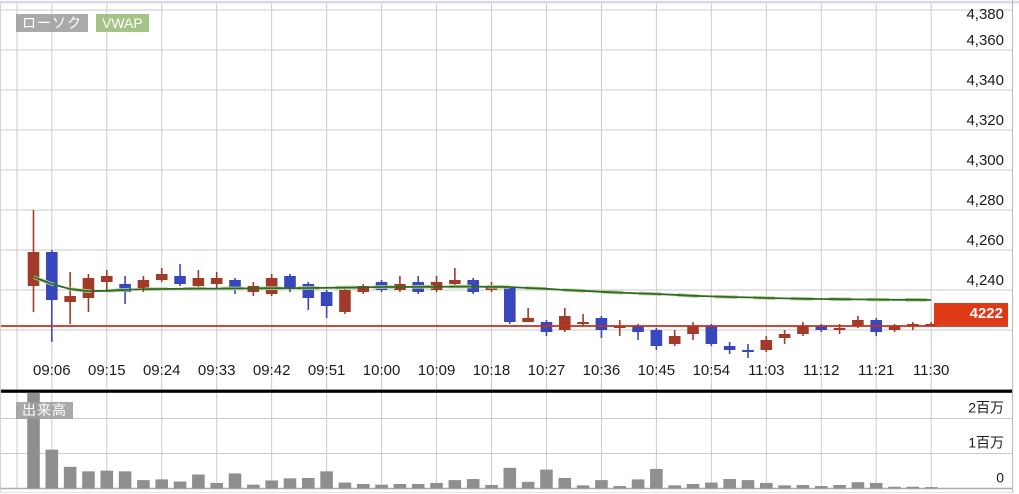 The height and width of the screenshot is (494, 1019). I want to click on svg-text: 09:15, so click(107, 370).